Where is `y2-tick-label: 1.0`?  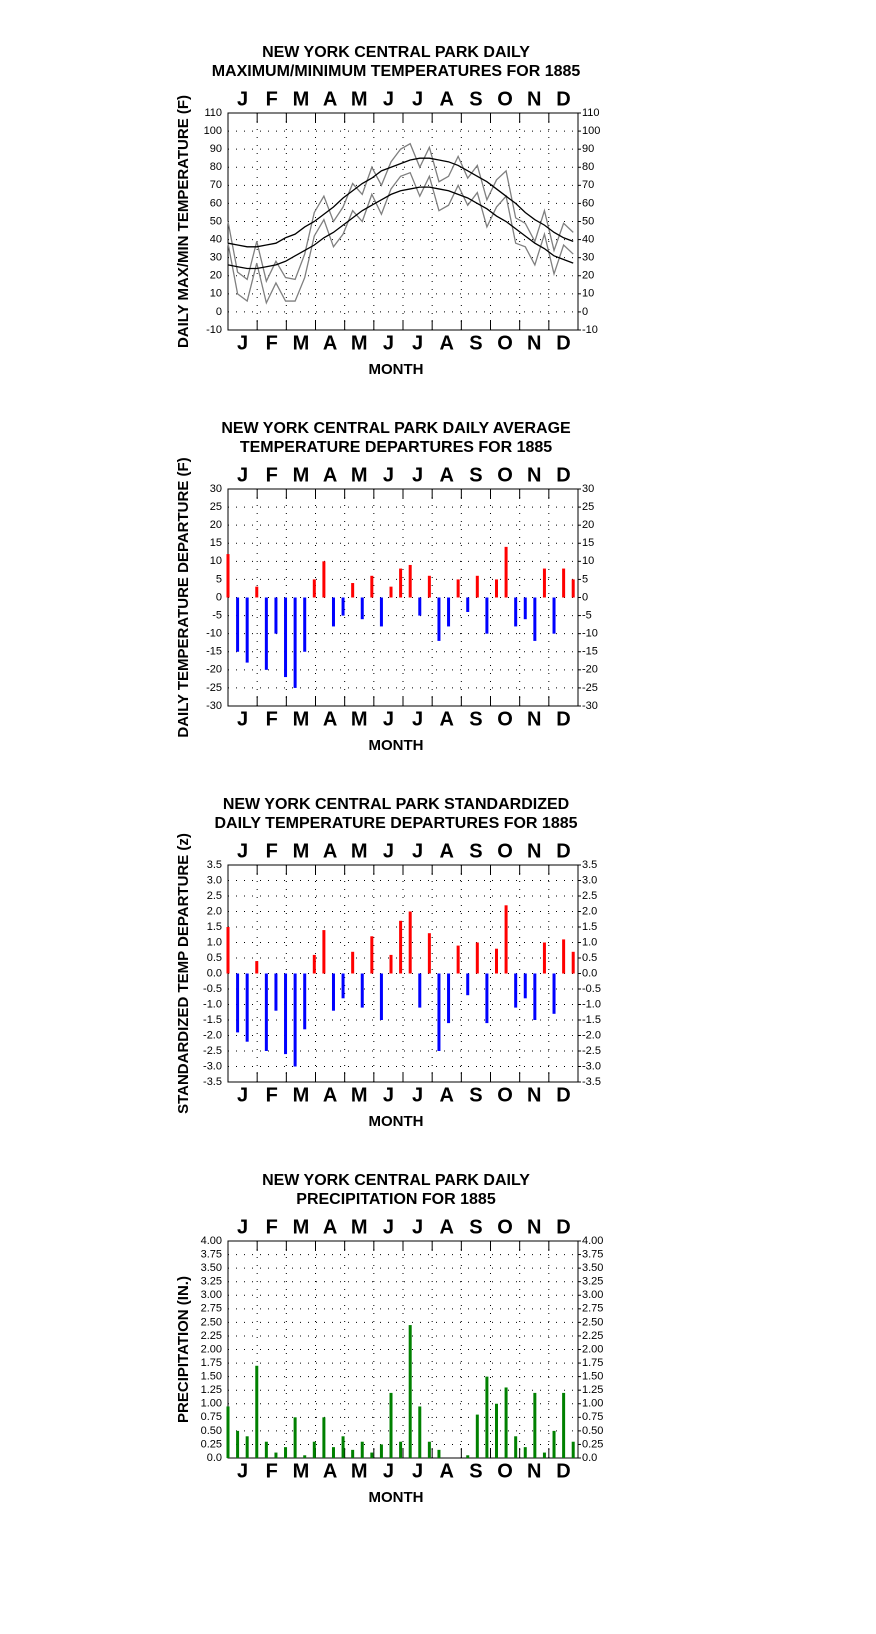
y2-tick-label: 1.0 is located at coordinates (589, 942).